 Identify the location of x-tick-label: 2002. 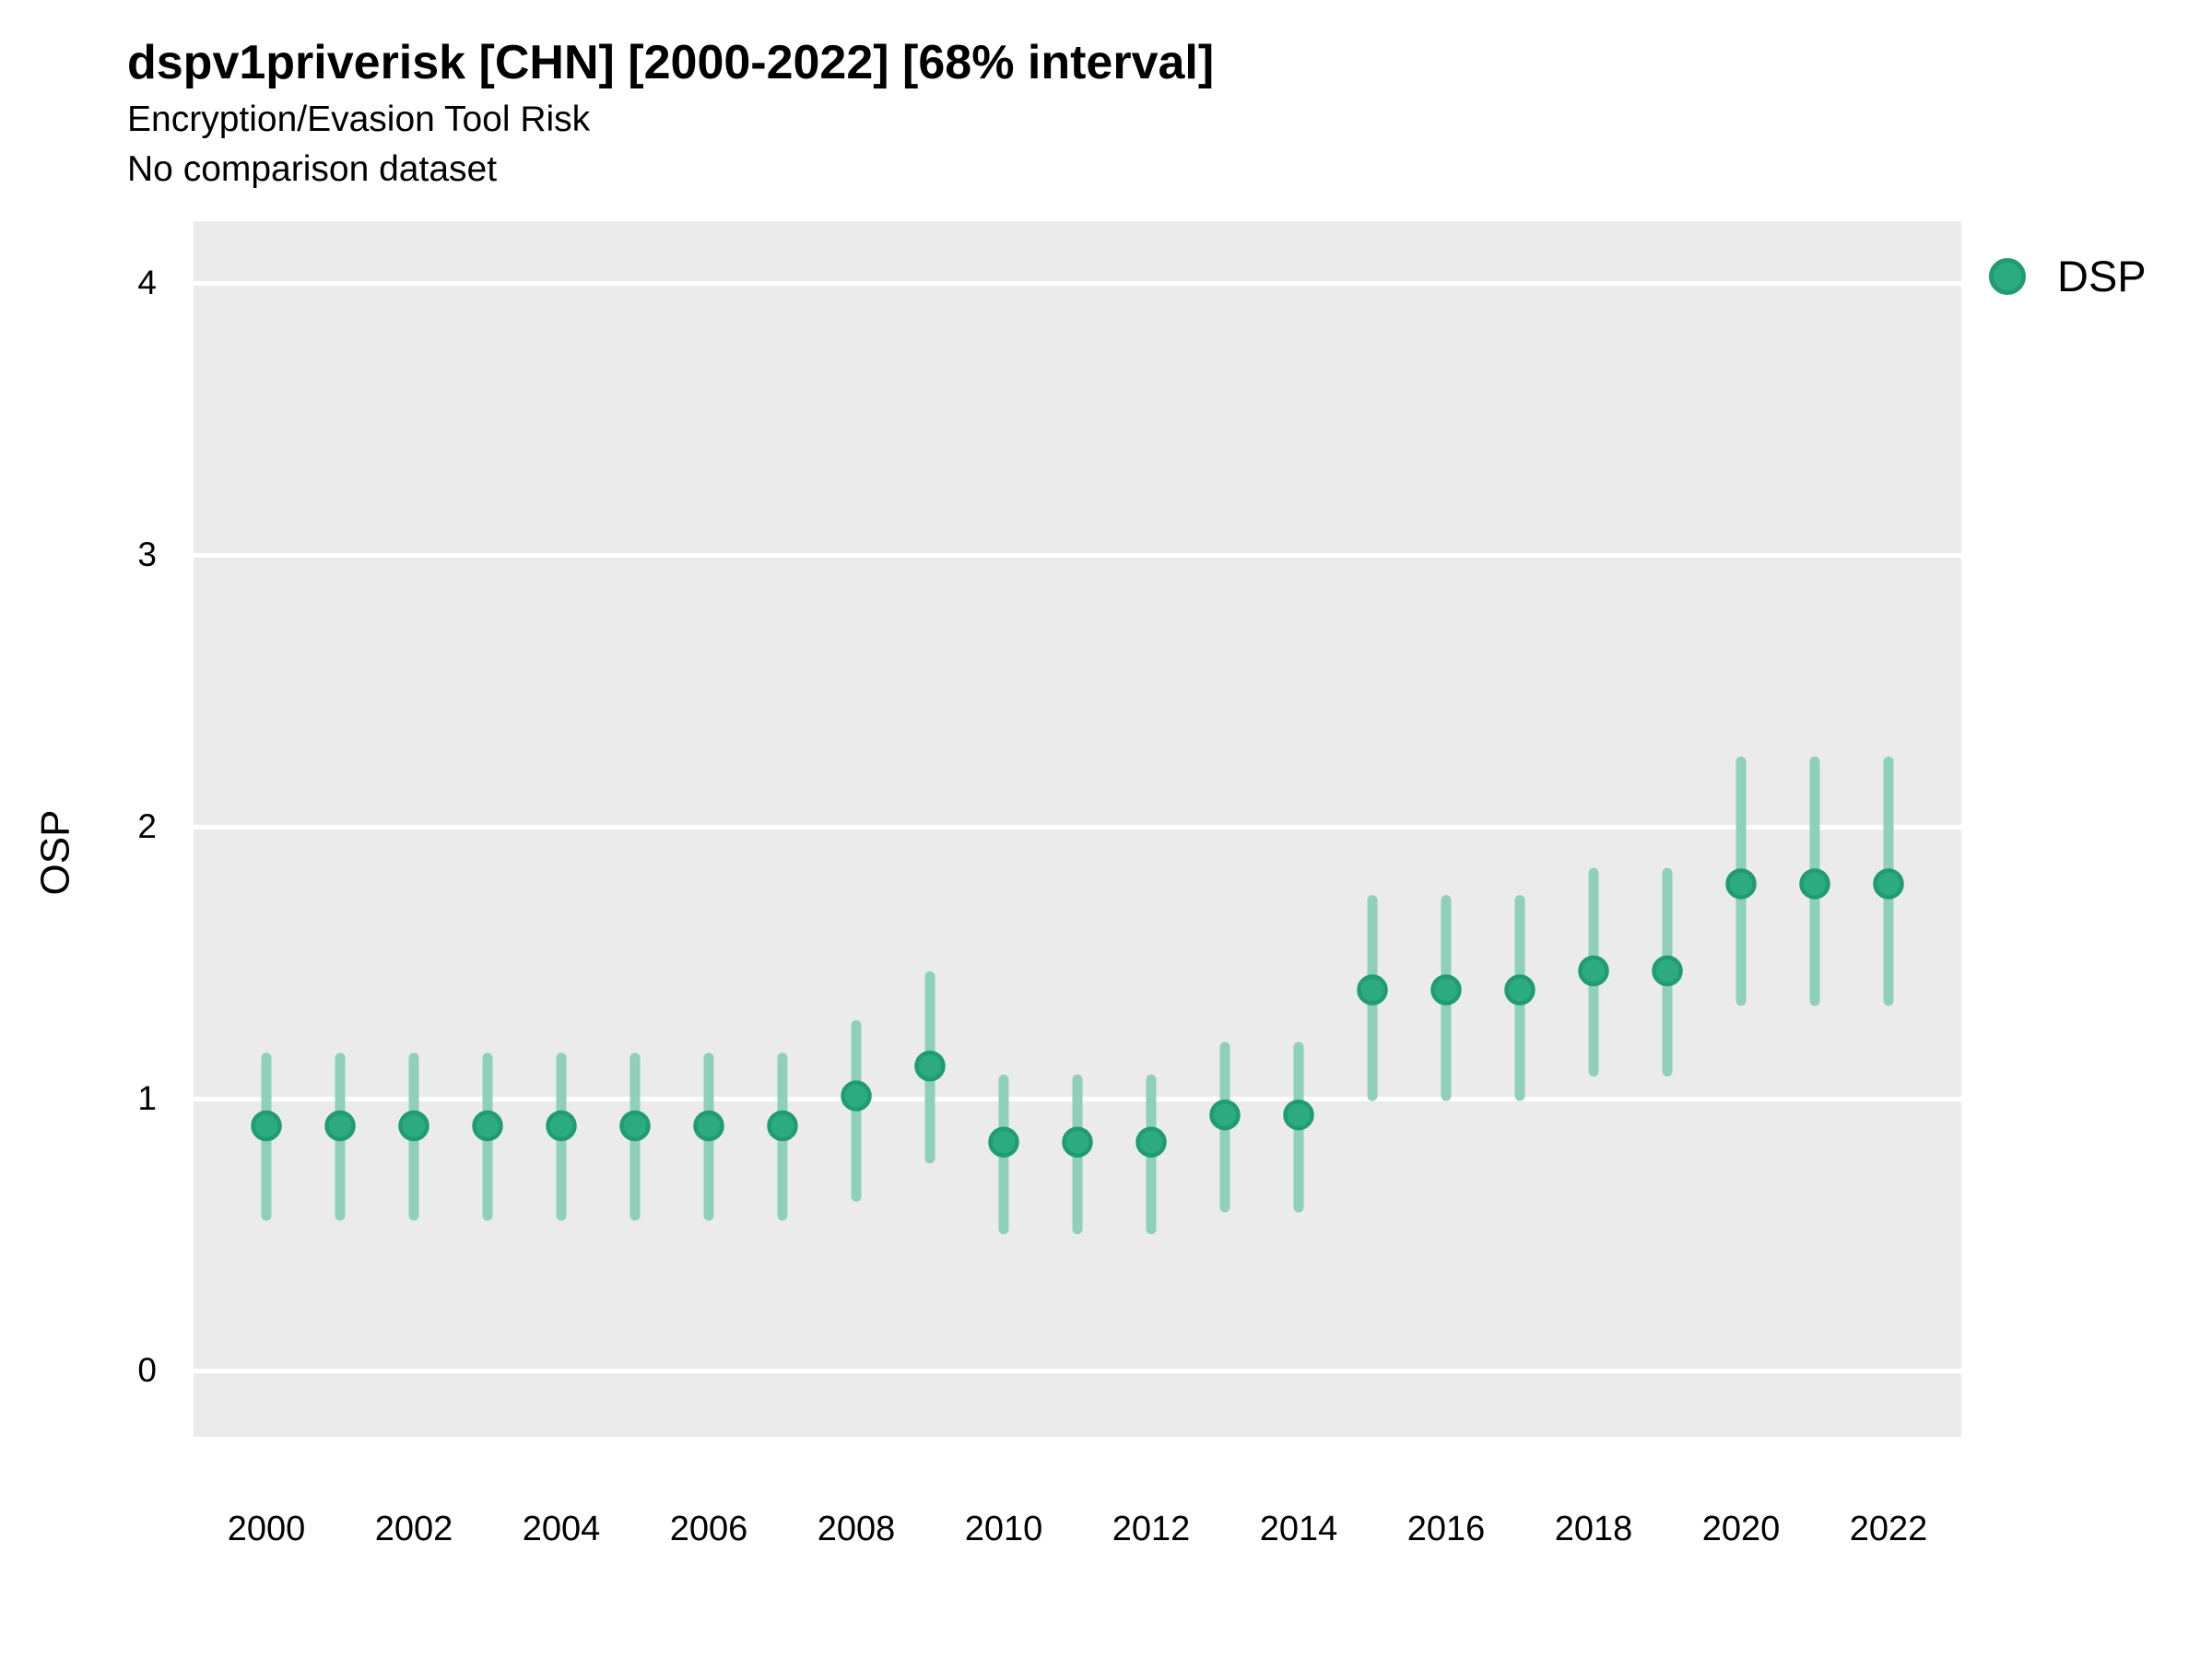
(413, 1529).